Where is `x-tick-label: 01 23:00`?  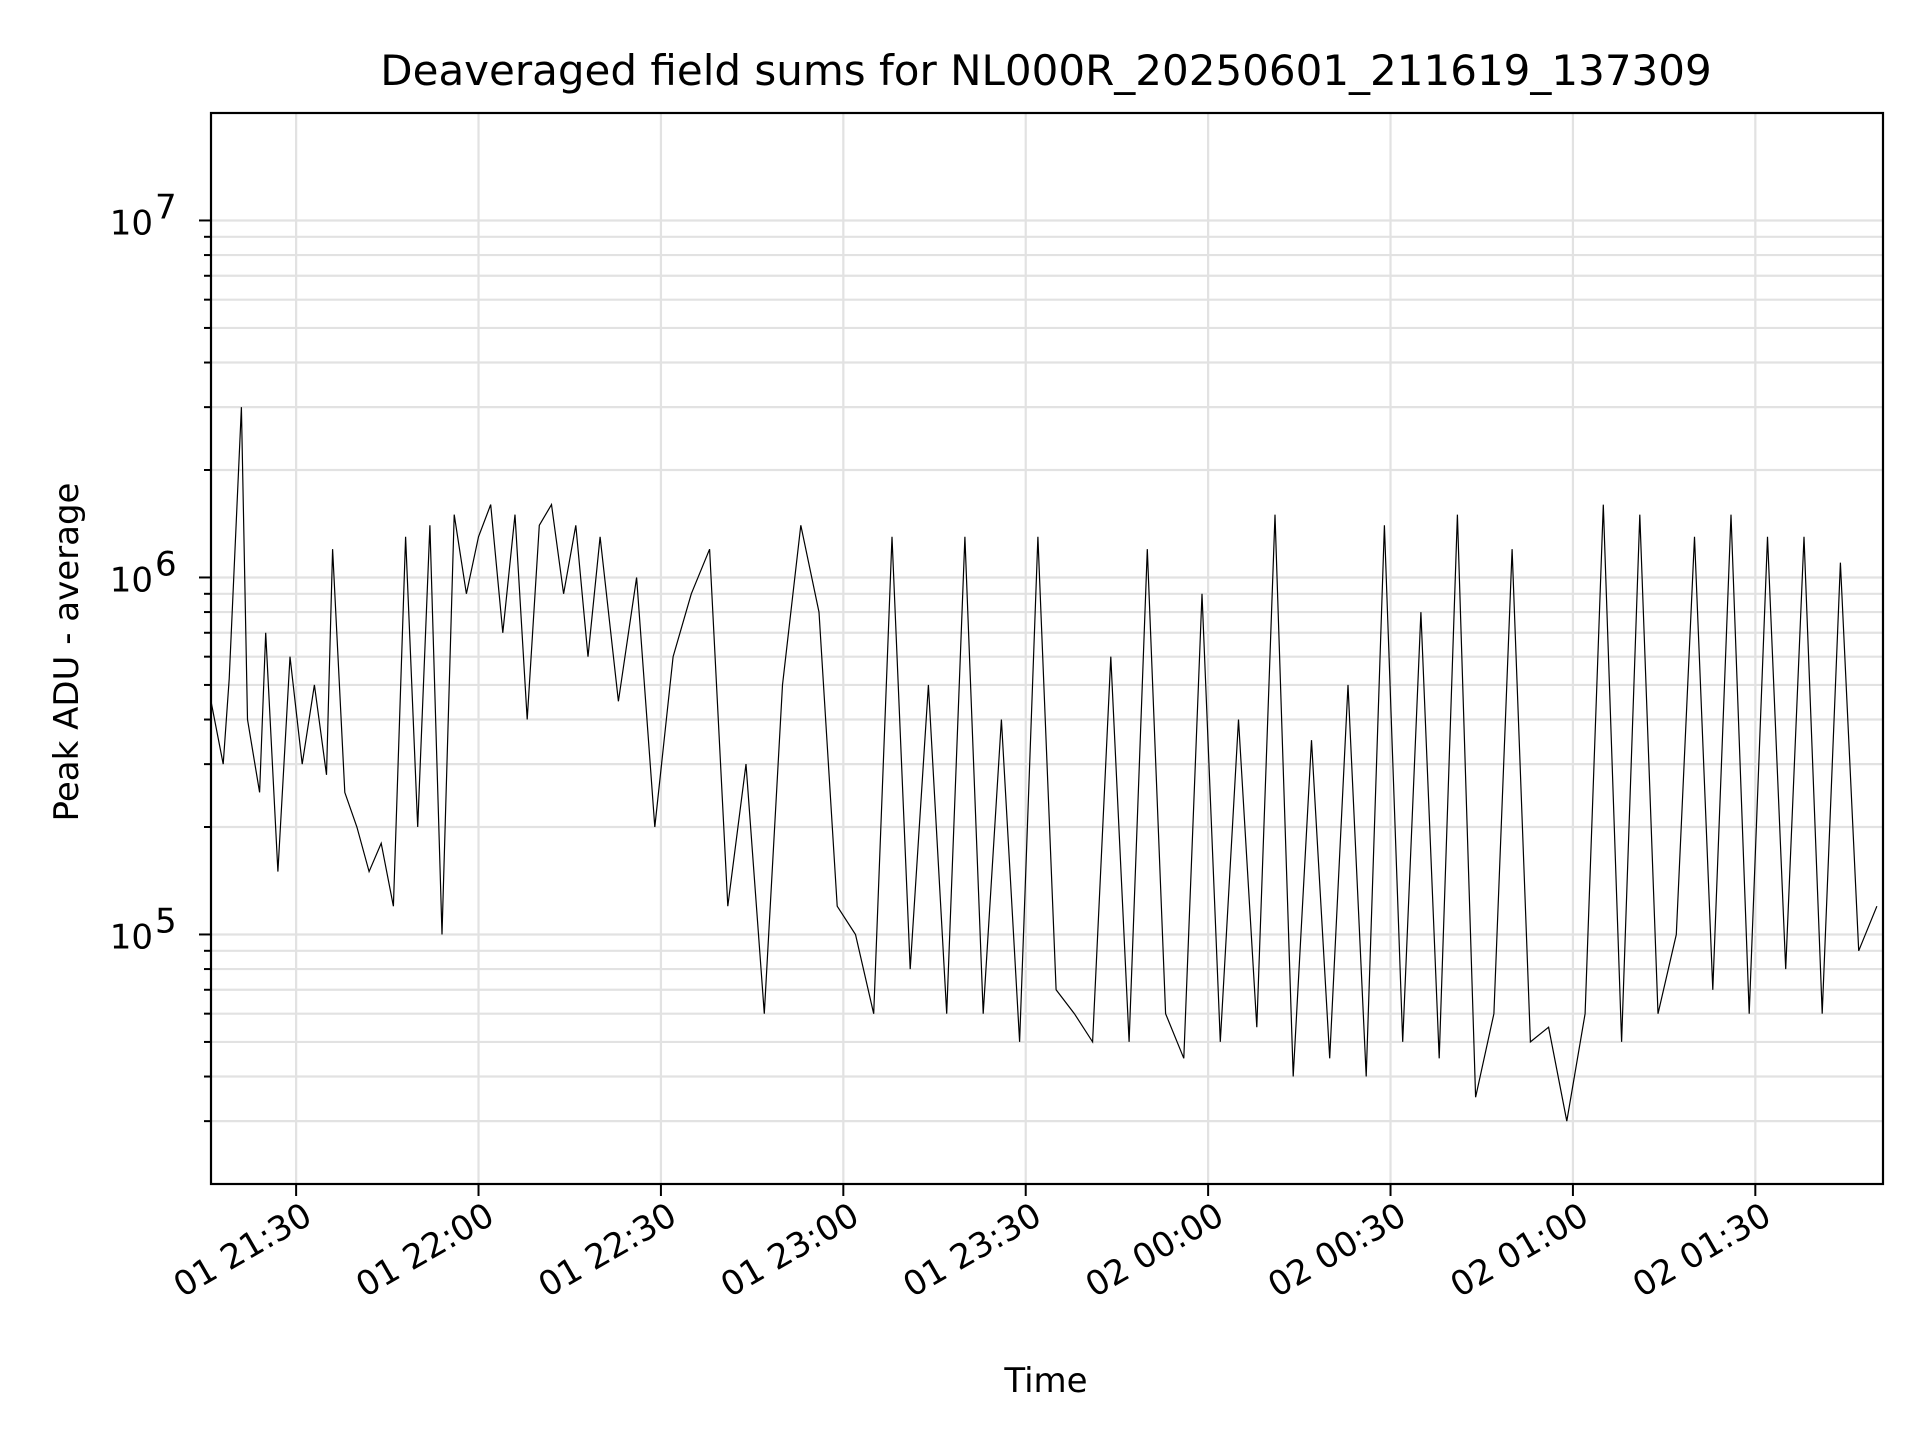 x-tick-label: 01 23:00 is located at coordinates (790, 1250).